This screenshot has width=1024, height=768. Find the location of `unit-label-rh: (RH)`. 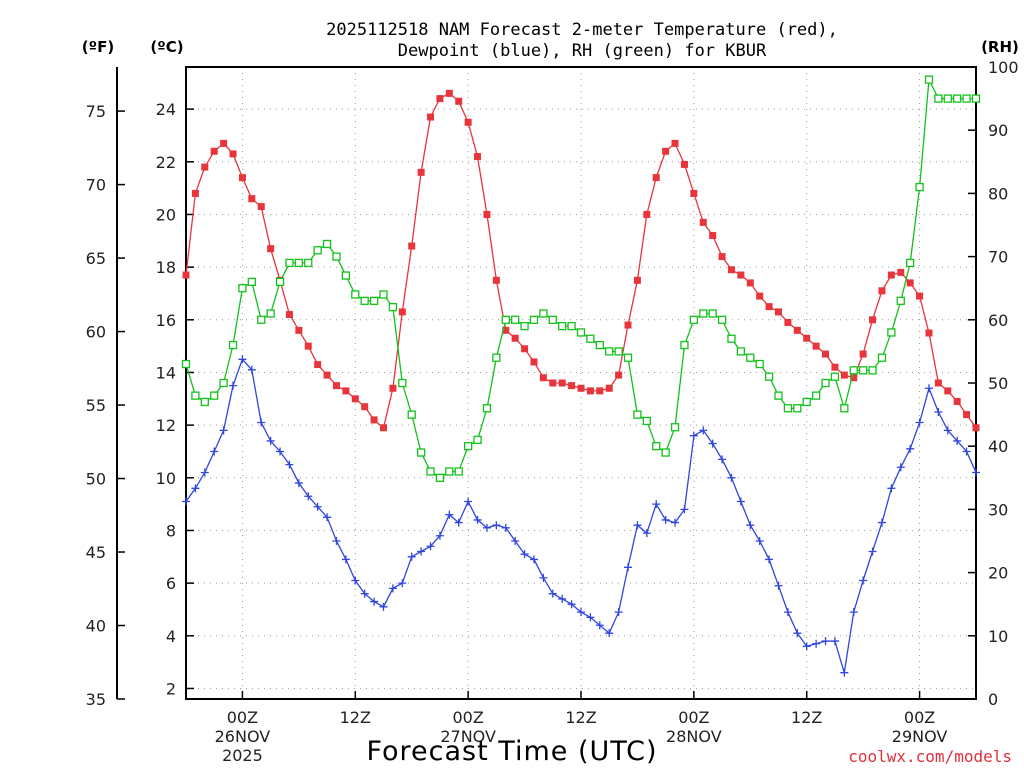

unit-label-rh: (RH) is located at coordinates (1000, 47).